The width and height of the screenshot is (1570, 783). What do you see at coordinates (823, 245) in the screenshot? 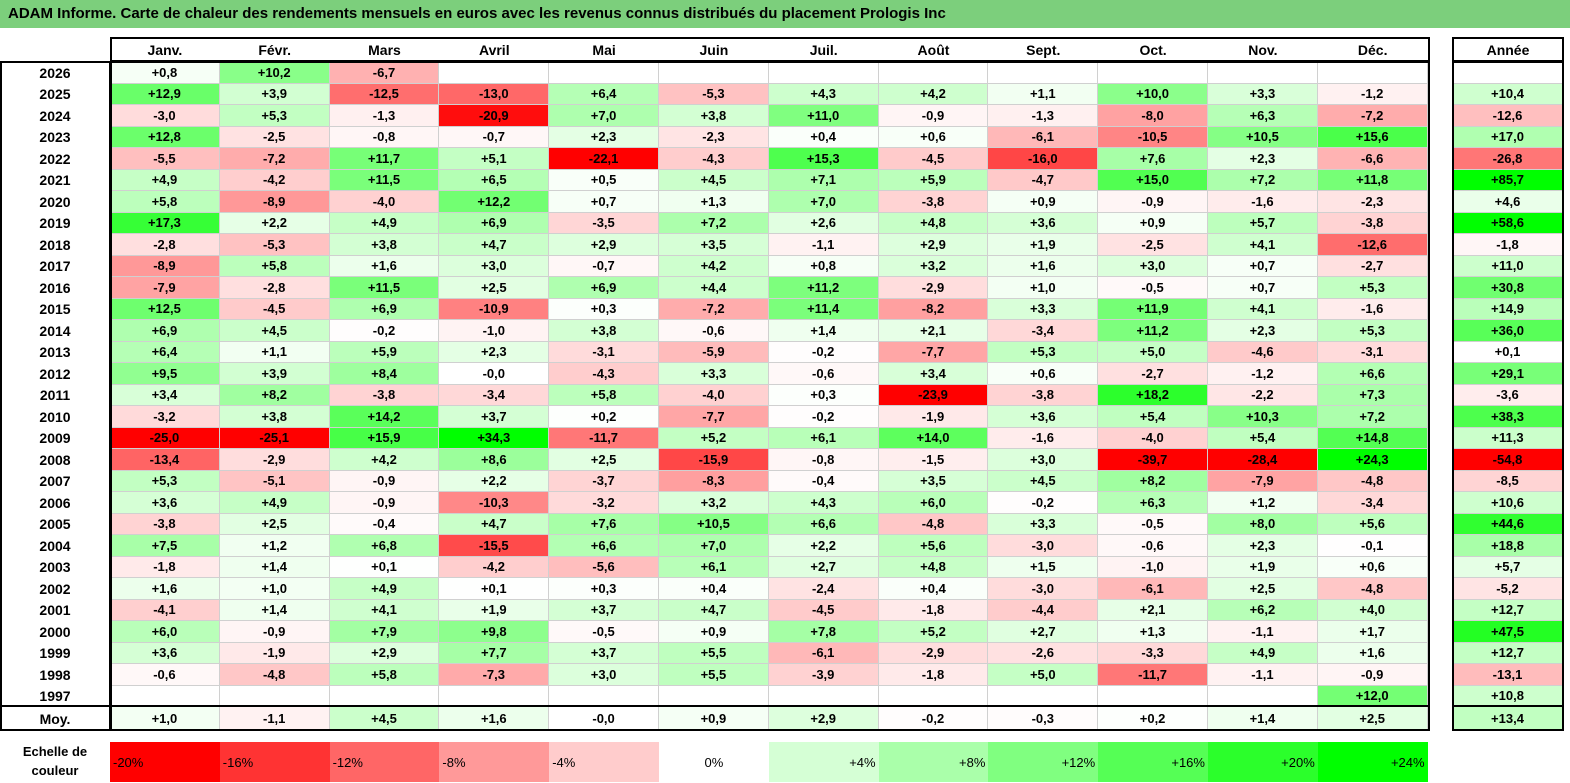
I see `heatmap-cell: -1,1` at bounding box center [823, 245].